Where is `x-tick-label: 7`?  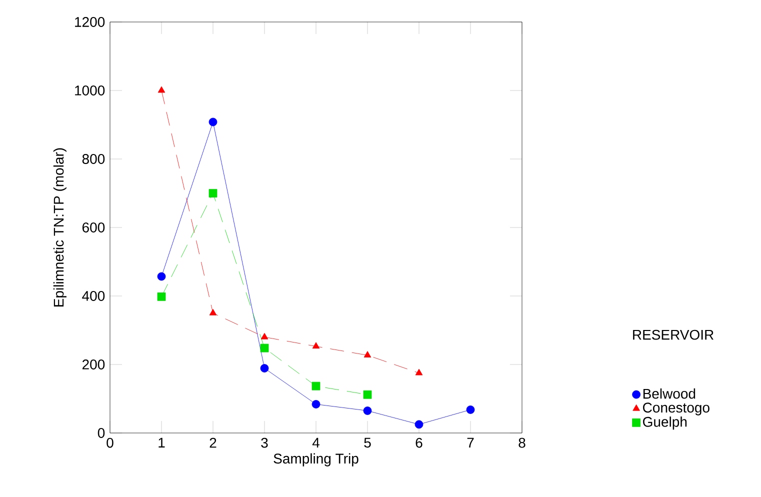 x-tick-label: 7 is located at coordinates (470, 443).